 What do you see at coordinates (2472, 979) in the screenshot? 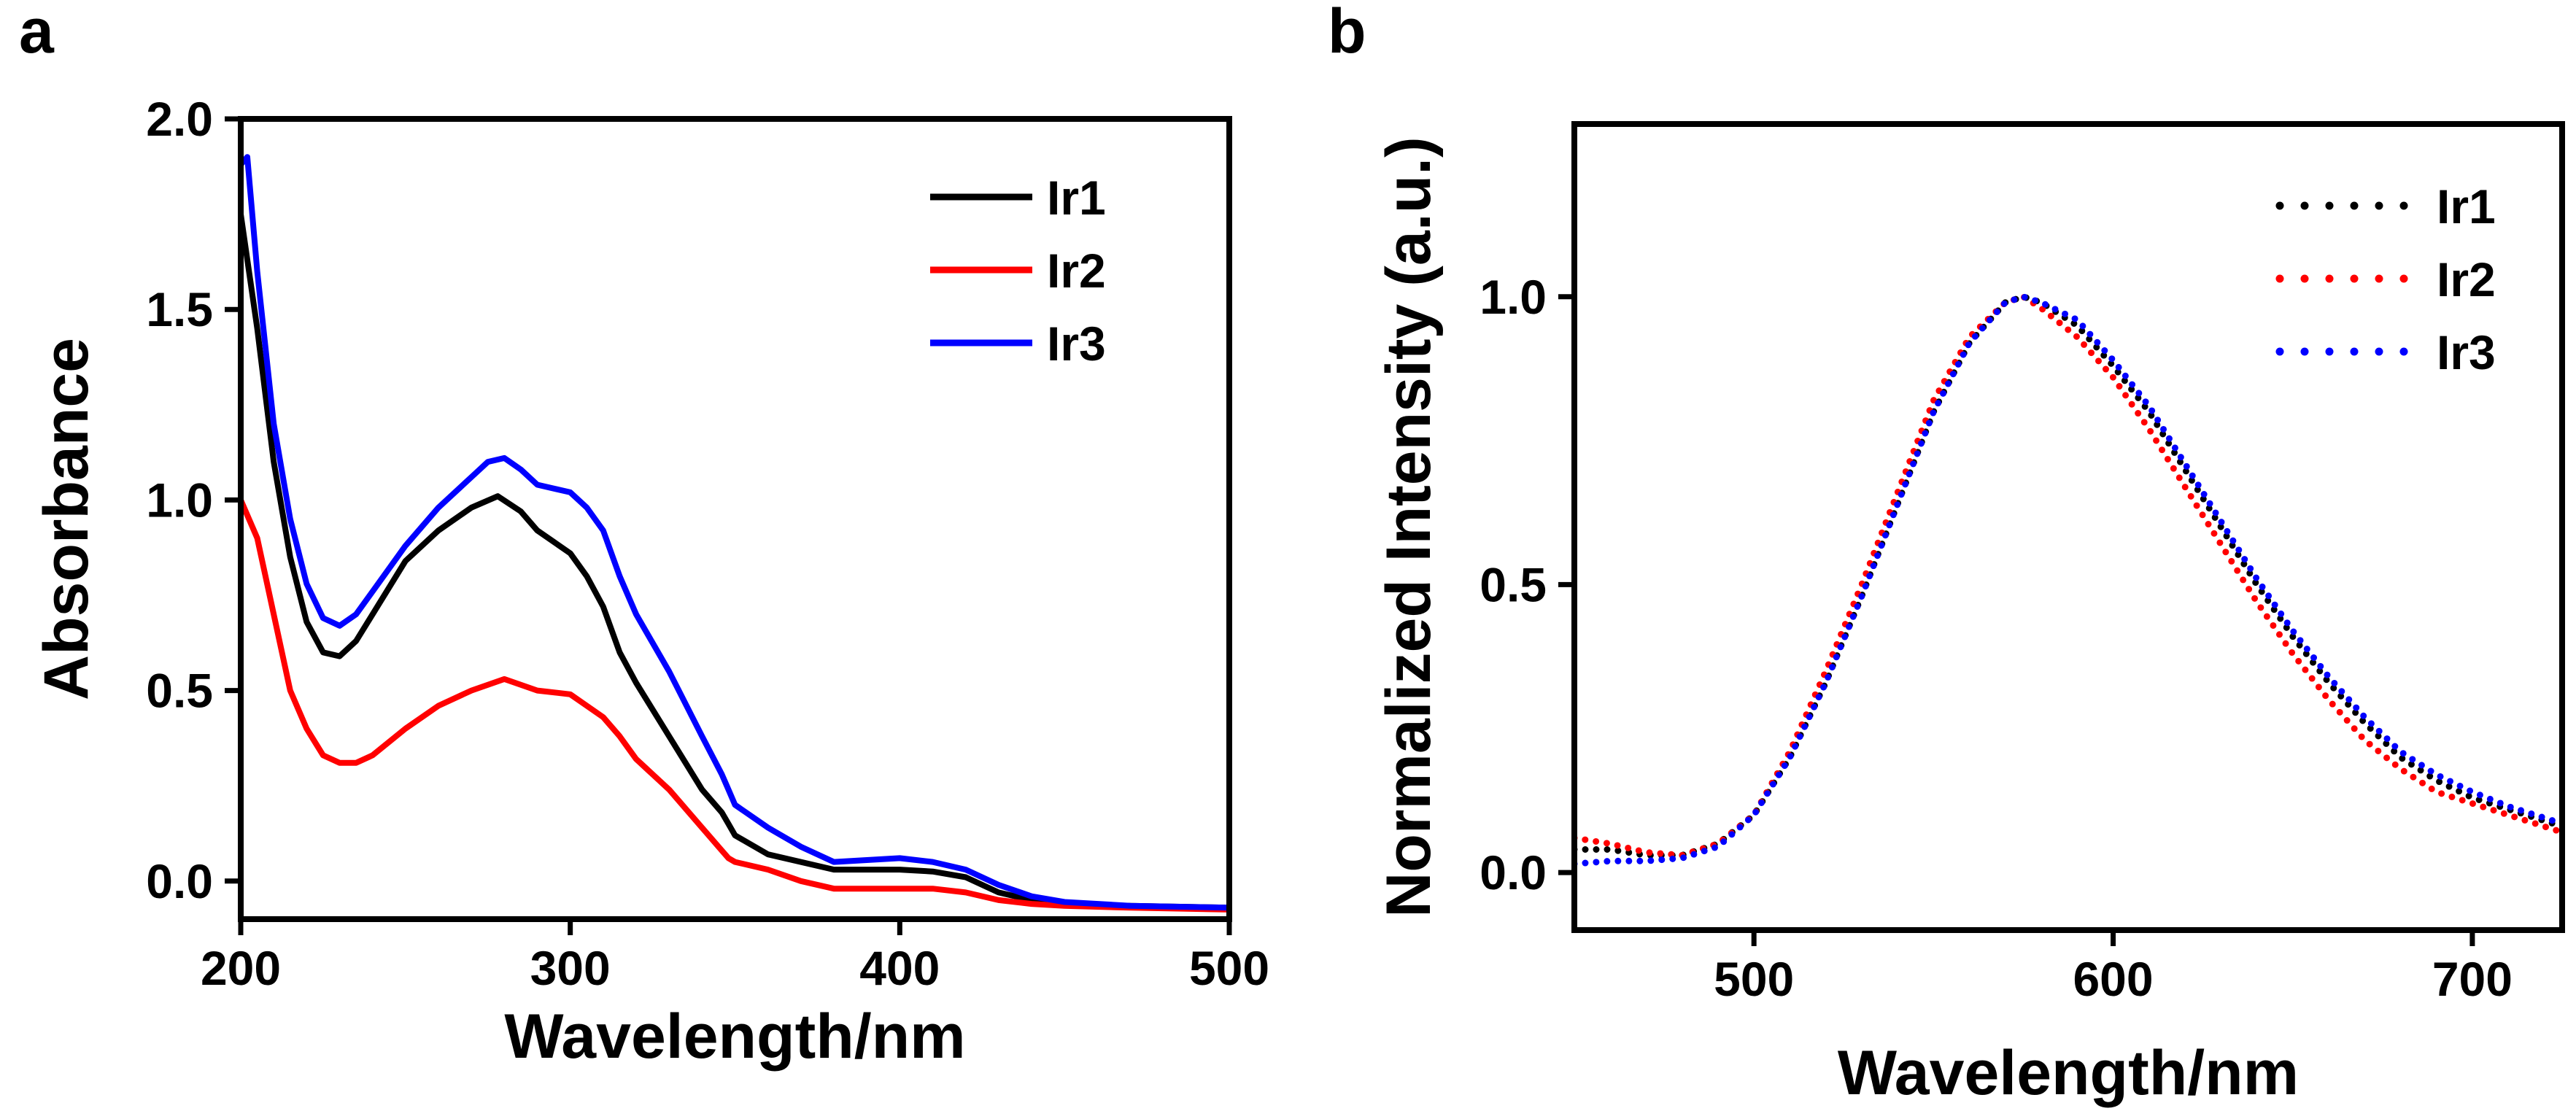
I see `x-tick-label: 700` at bounding box center [2472, 979].